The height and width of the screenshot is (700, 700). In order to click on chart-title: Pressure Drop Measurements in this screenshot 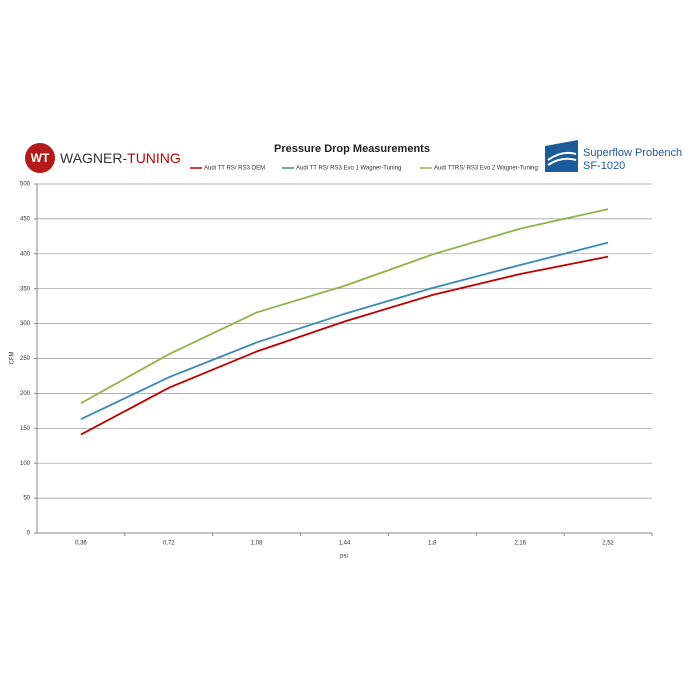, I will do `click(352, 149)`.